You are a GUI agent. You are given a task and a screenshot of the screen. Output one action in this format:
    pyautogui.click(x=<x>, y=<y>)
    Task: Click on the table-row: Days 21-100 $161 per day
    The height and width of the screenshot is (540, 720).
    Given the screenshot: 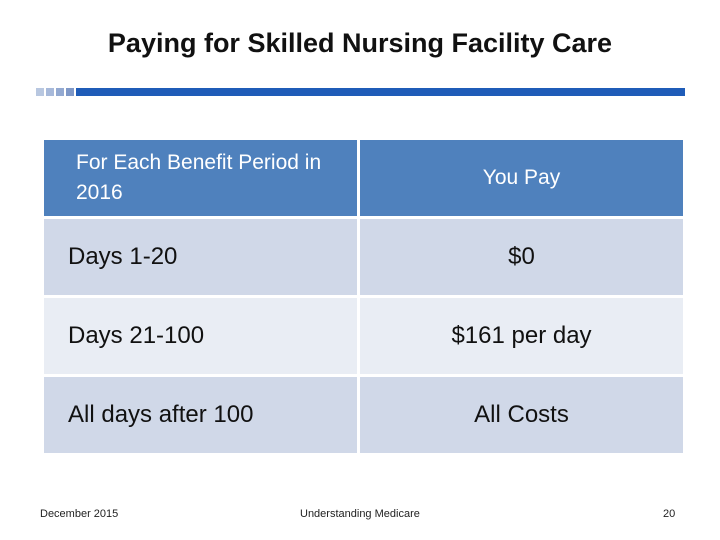 What is the action you would take?
    pyautogui.click(x=363, y=336)
    